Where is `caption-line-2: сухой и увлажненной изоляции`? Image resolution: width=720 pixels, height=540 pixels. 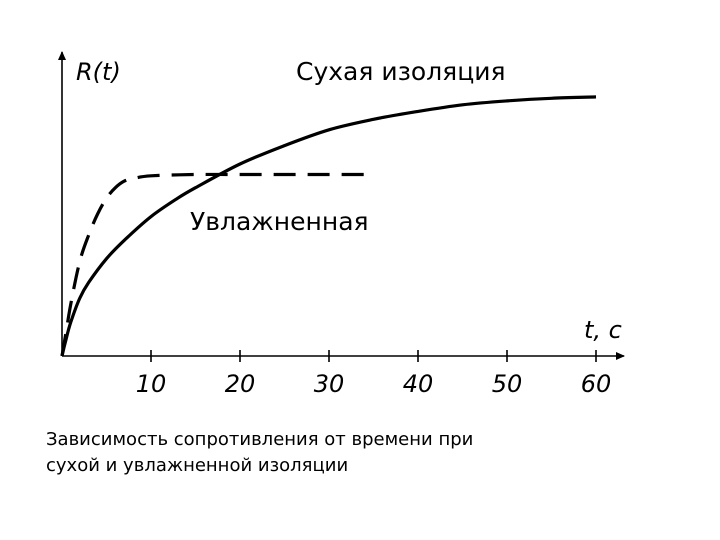 caption-line-2: сухой и увлажненной изоляции is located at coordinates (197, 465).